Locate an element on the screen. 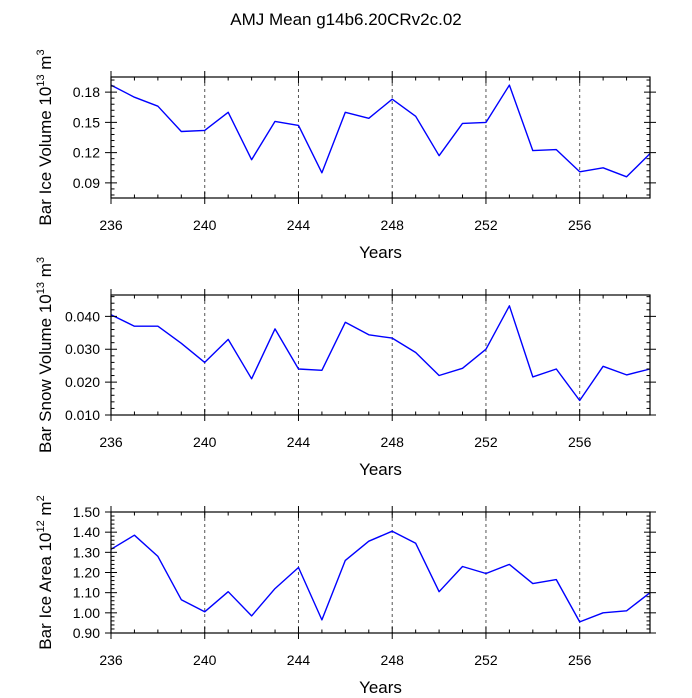 The image size is (692, 698). y-axis-title-part: 3 is located at coordinates (41, 260).